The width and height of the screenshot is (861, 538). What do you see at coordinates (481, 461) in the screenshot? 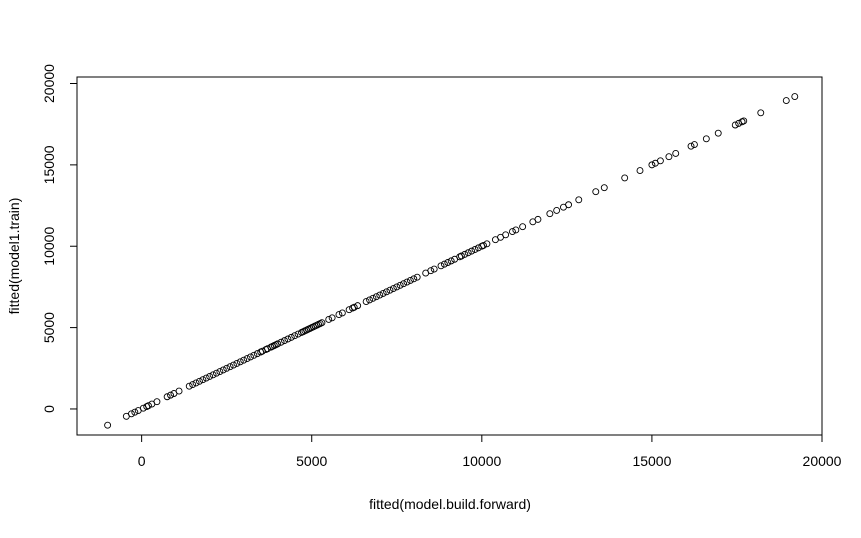
I see `x-tick-label: 10000` at bounding box center [481, 461].